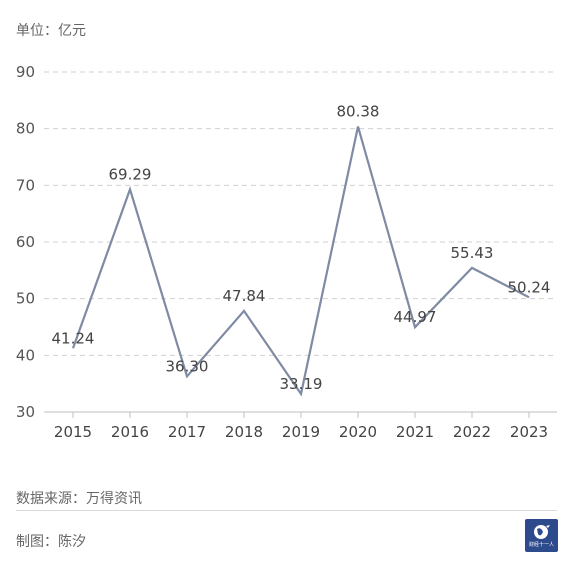  I want to click on x-tick-label: 2018, so click(244, 432).